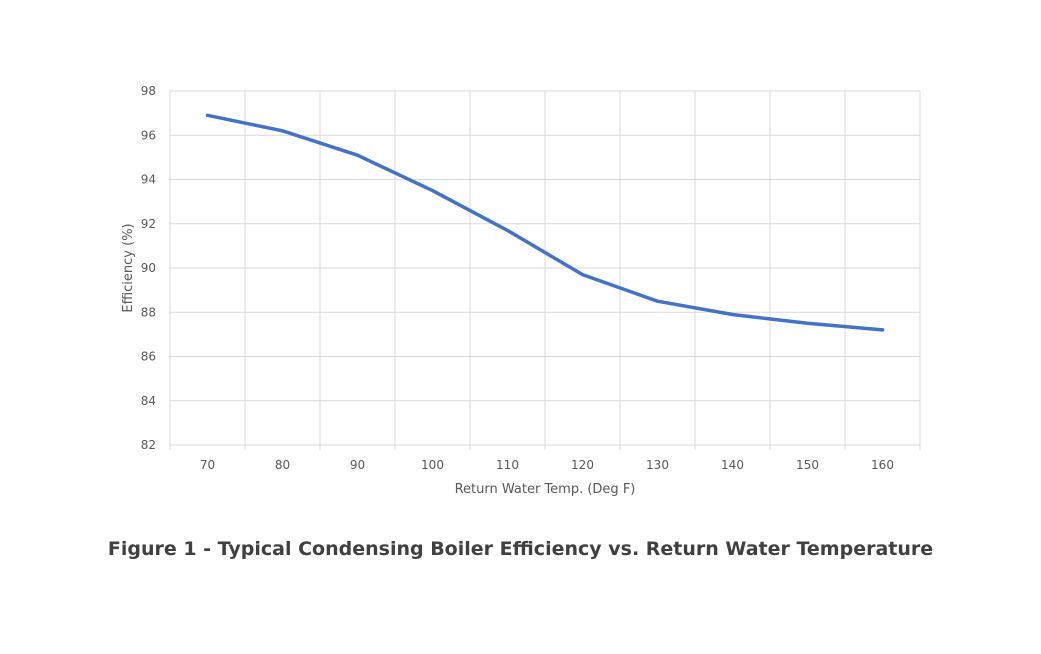  What do you see at coordinates (148, 357) in the screenshot?
I see `y-tick-label: 86` at bounding box center [148, 357].